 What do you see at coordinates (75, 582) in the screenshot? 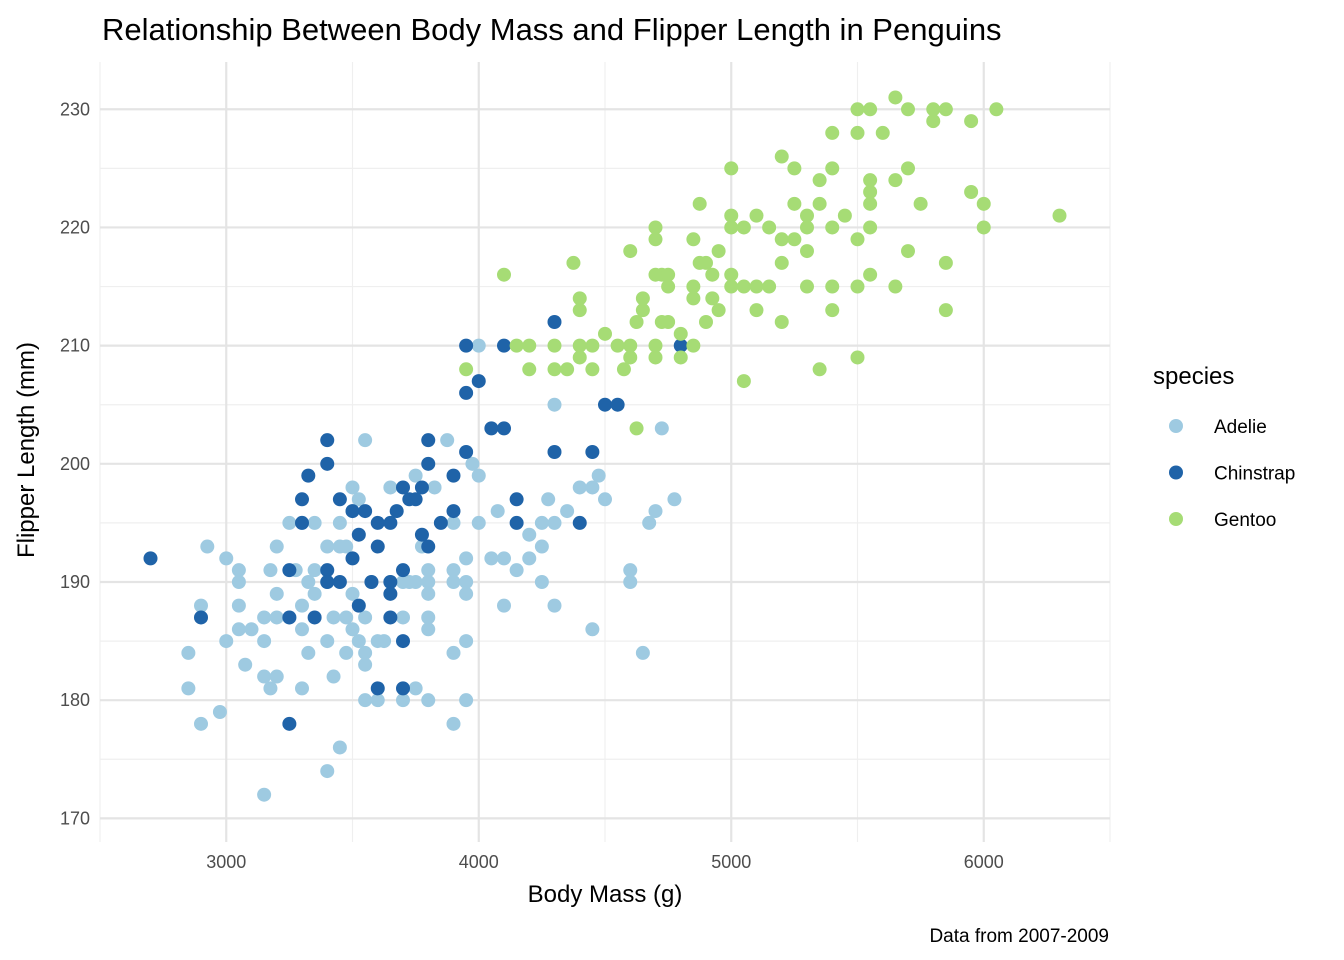
I see `y-tick-label: 190` at bounding box center [75, 582].